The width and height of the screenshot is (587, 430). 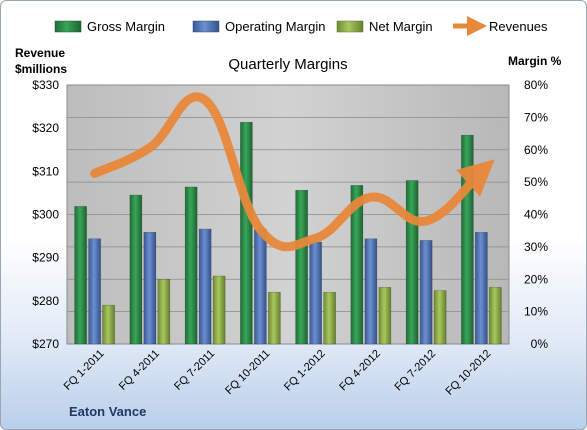 I want to click on right-tick-label: 20%, so click(x=536, y=279).